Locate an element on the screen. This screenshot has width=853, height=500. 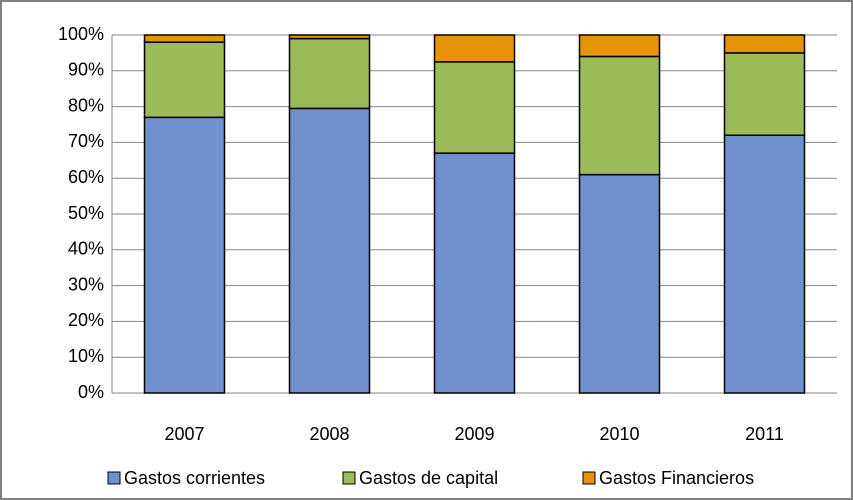
y-tick-label: 30% is located at coordinates (86, 284).